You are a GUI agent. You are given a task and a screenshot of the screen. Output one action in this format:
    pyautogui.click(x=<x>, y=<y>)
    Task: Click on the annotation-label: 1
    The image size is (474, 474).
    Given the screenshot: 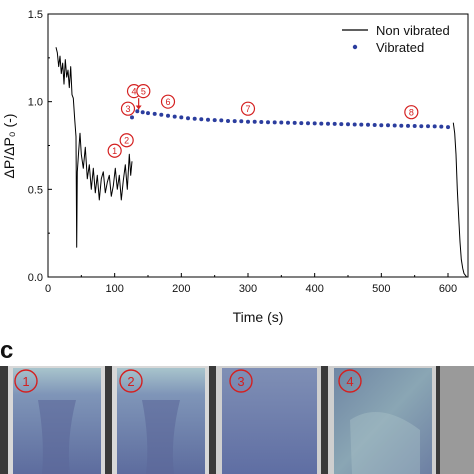 What is the action you would take?
    pyautogui.click(x=114, y=151)
    